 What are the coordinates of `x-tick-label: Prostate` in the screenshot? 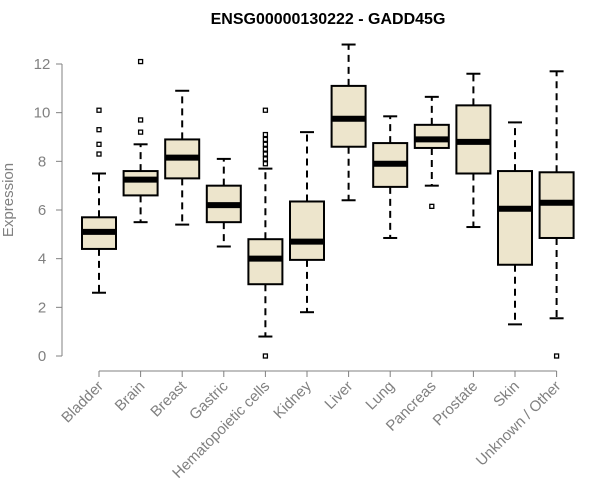 It's located at (456, 404).